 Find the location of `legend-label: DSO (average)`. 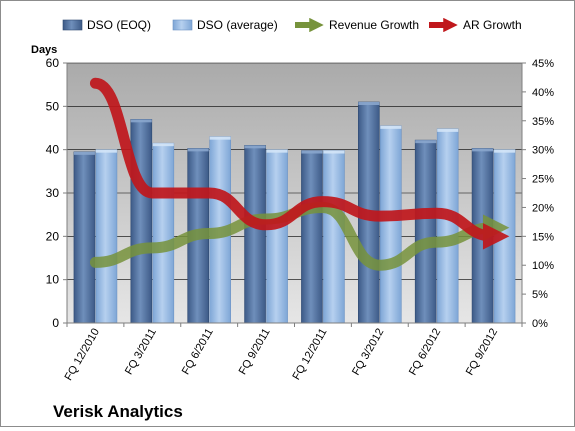

legend-label: DSO (average) is located at coordinates (237, 25).